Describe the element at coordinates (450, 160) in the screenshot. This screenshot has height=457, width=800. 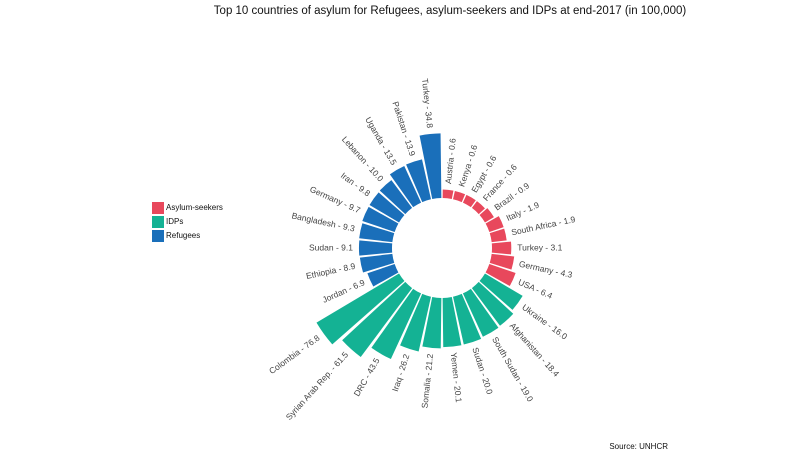
I see `bar-label: Austria - 0.6` at that location.